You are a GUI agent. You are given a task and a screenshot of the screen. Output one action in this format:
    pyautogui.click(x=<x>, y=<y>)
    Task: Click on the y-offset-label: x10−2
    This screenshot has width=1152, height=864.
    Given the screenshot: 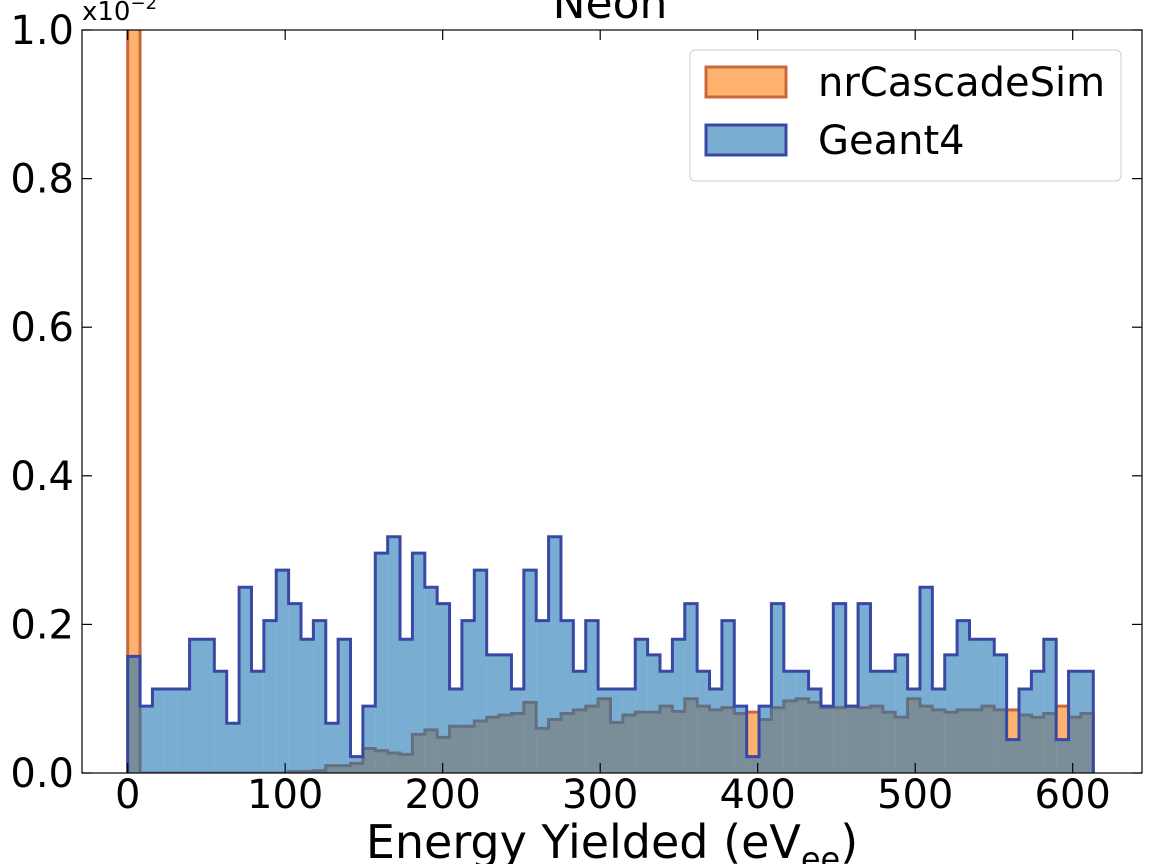 What is the action you would take?
    pyautogui.click(x=119, y=13)
    